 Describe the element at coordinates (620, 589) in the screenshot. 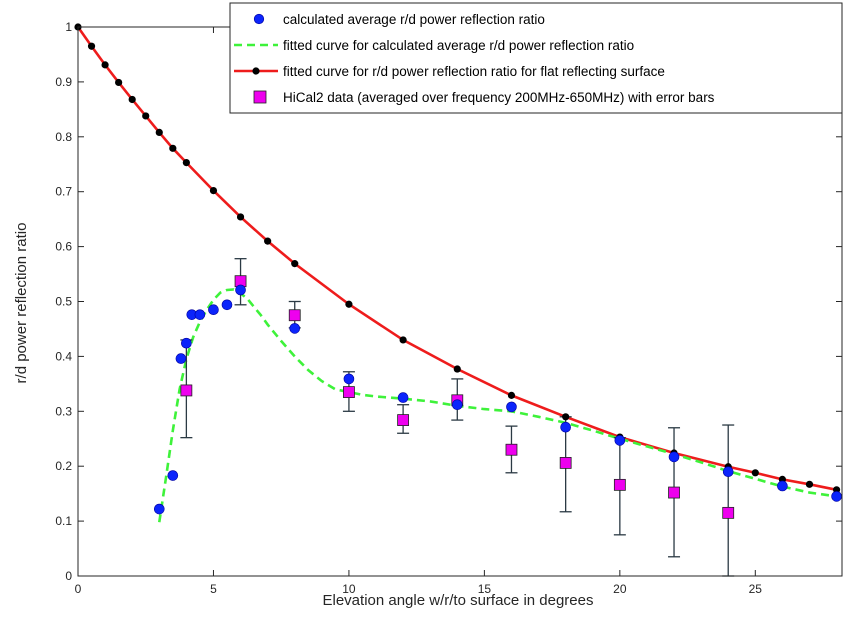

I see `x-tick-label: 20` at that location.